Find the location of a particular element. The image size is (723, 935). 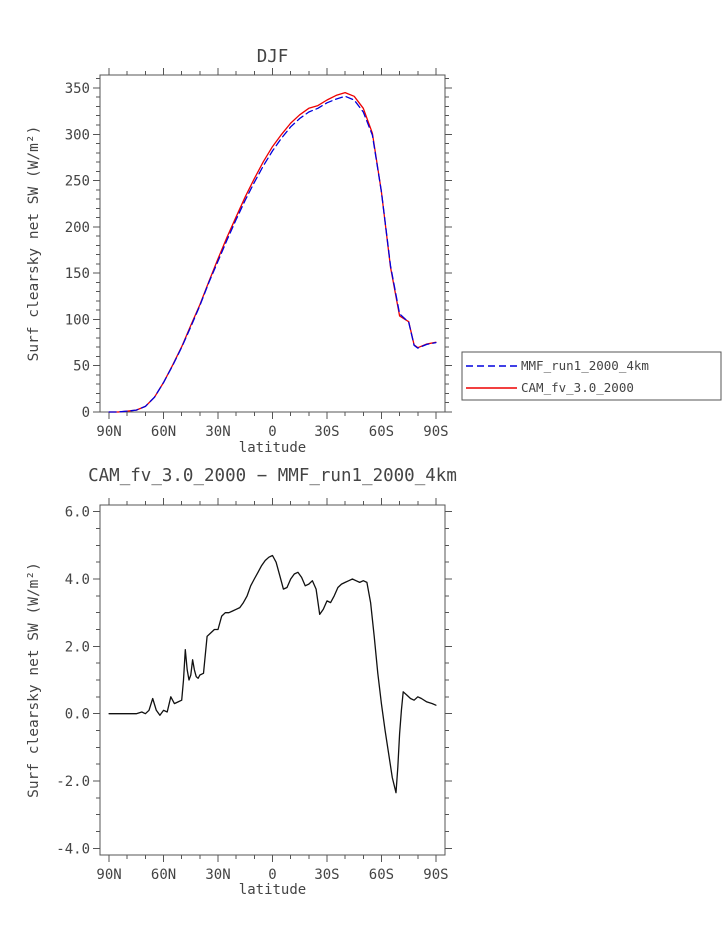

curves is located at coordinates (272, 674).